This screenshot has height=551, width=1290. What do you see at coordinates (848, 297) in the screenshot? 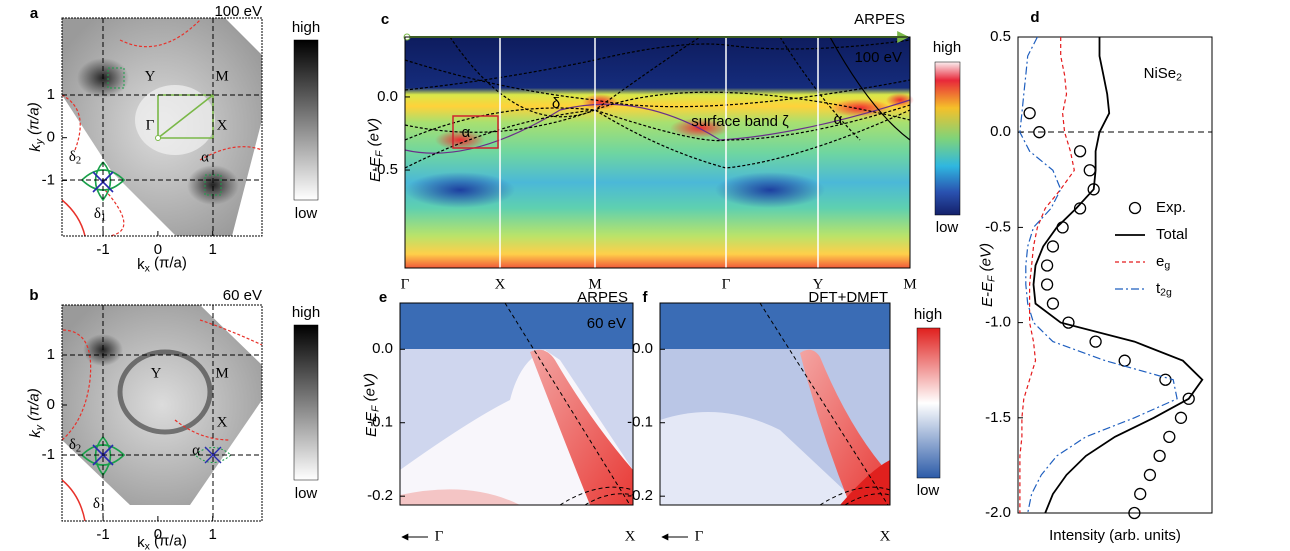
I see `panel-title: DFT+DMFT` at bounding box center [848, 297].